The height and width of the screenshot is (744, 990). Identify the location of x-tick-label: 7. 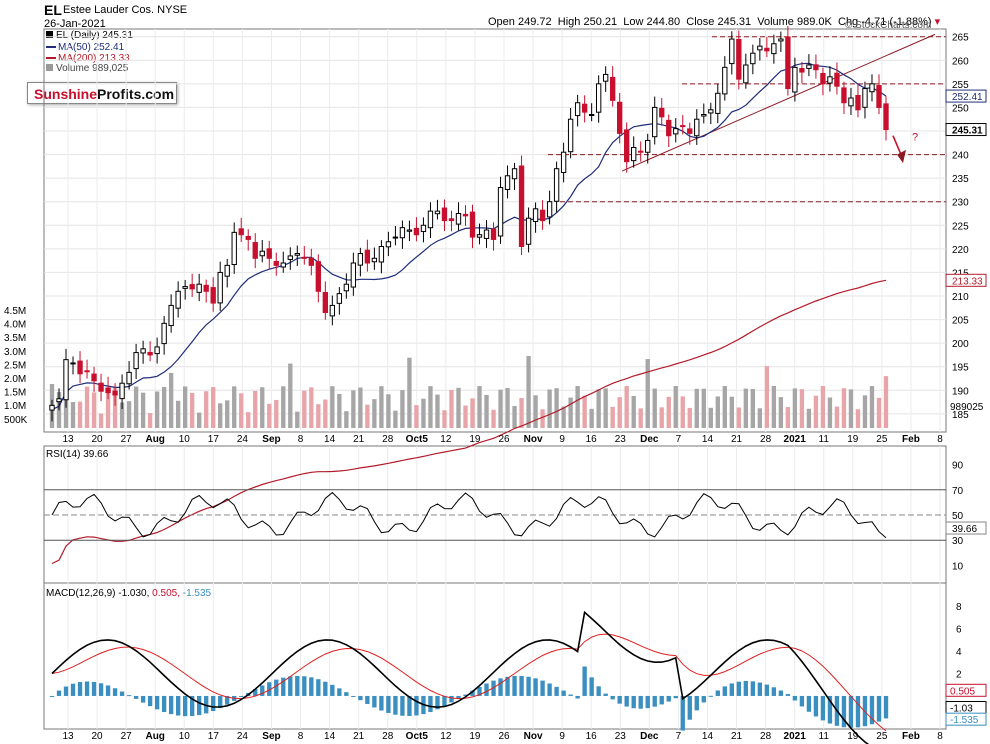
(679, 736).